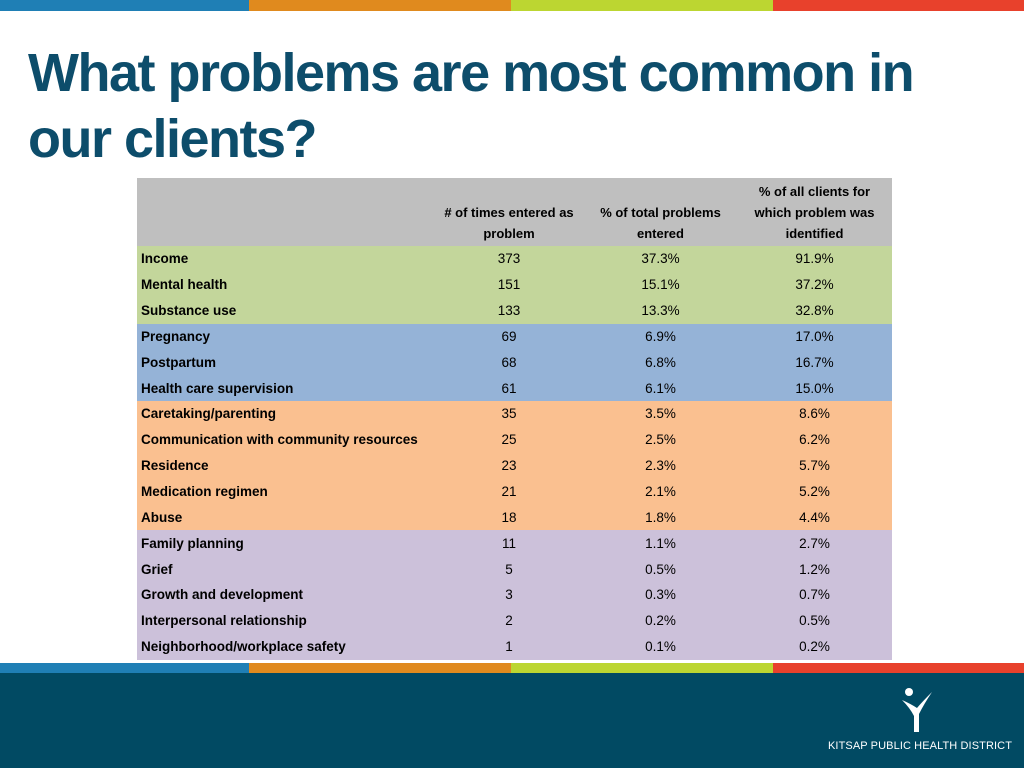  What do you see at coordinates (814, 285) in the screenshot?
I see `pct-clients-cell: 37.2%` at bounding box center [814, 285].